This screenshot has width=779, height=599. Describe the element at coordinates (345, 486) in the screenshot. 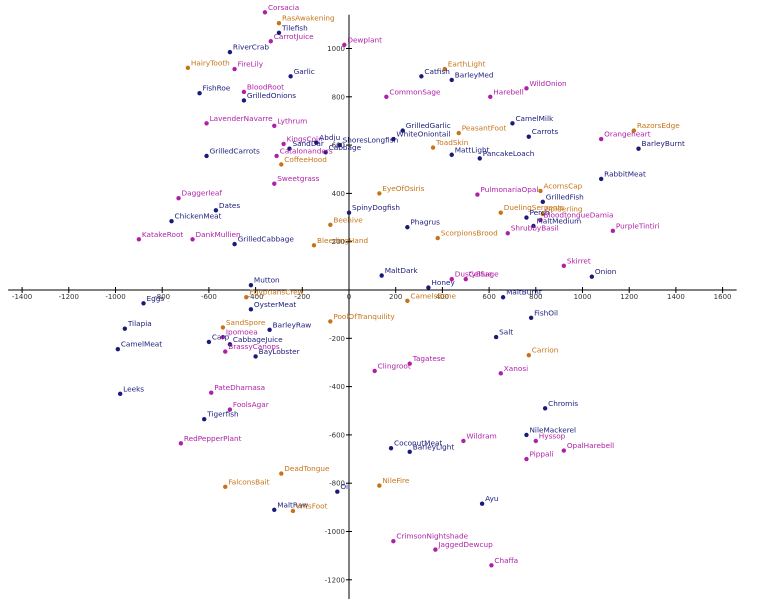

I see `data-label: Oil` at that location.